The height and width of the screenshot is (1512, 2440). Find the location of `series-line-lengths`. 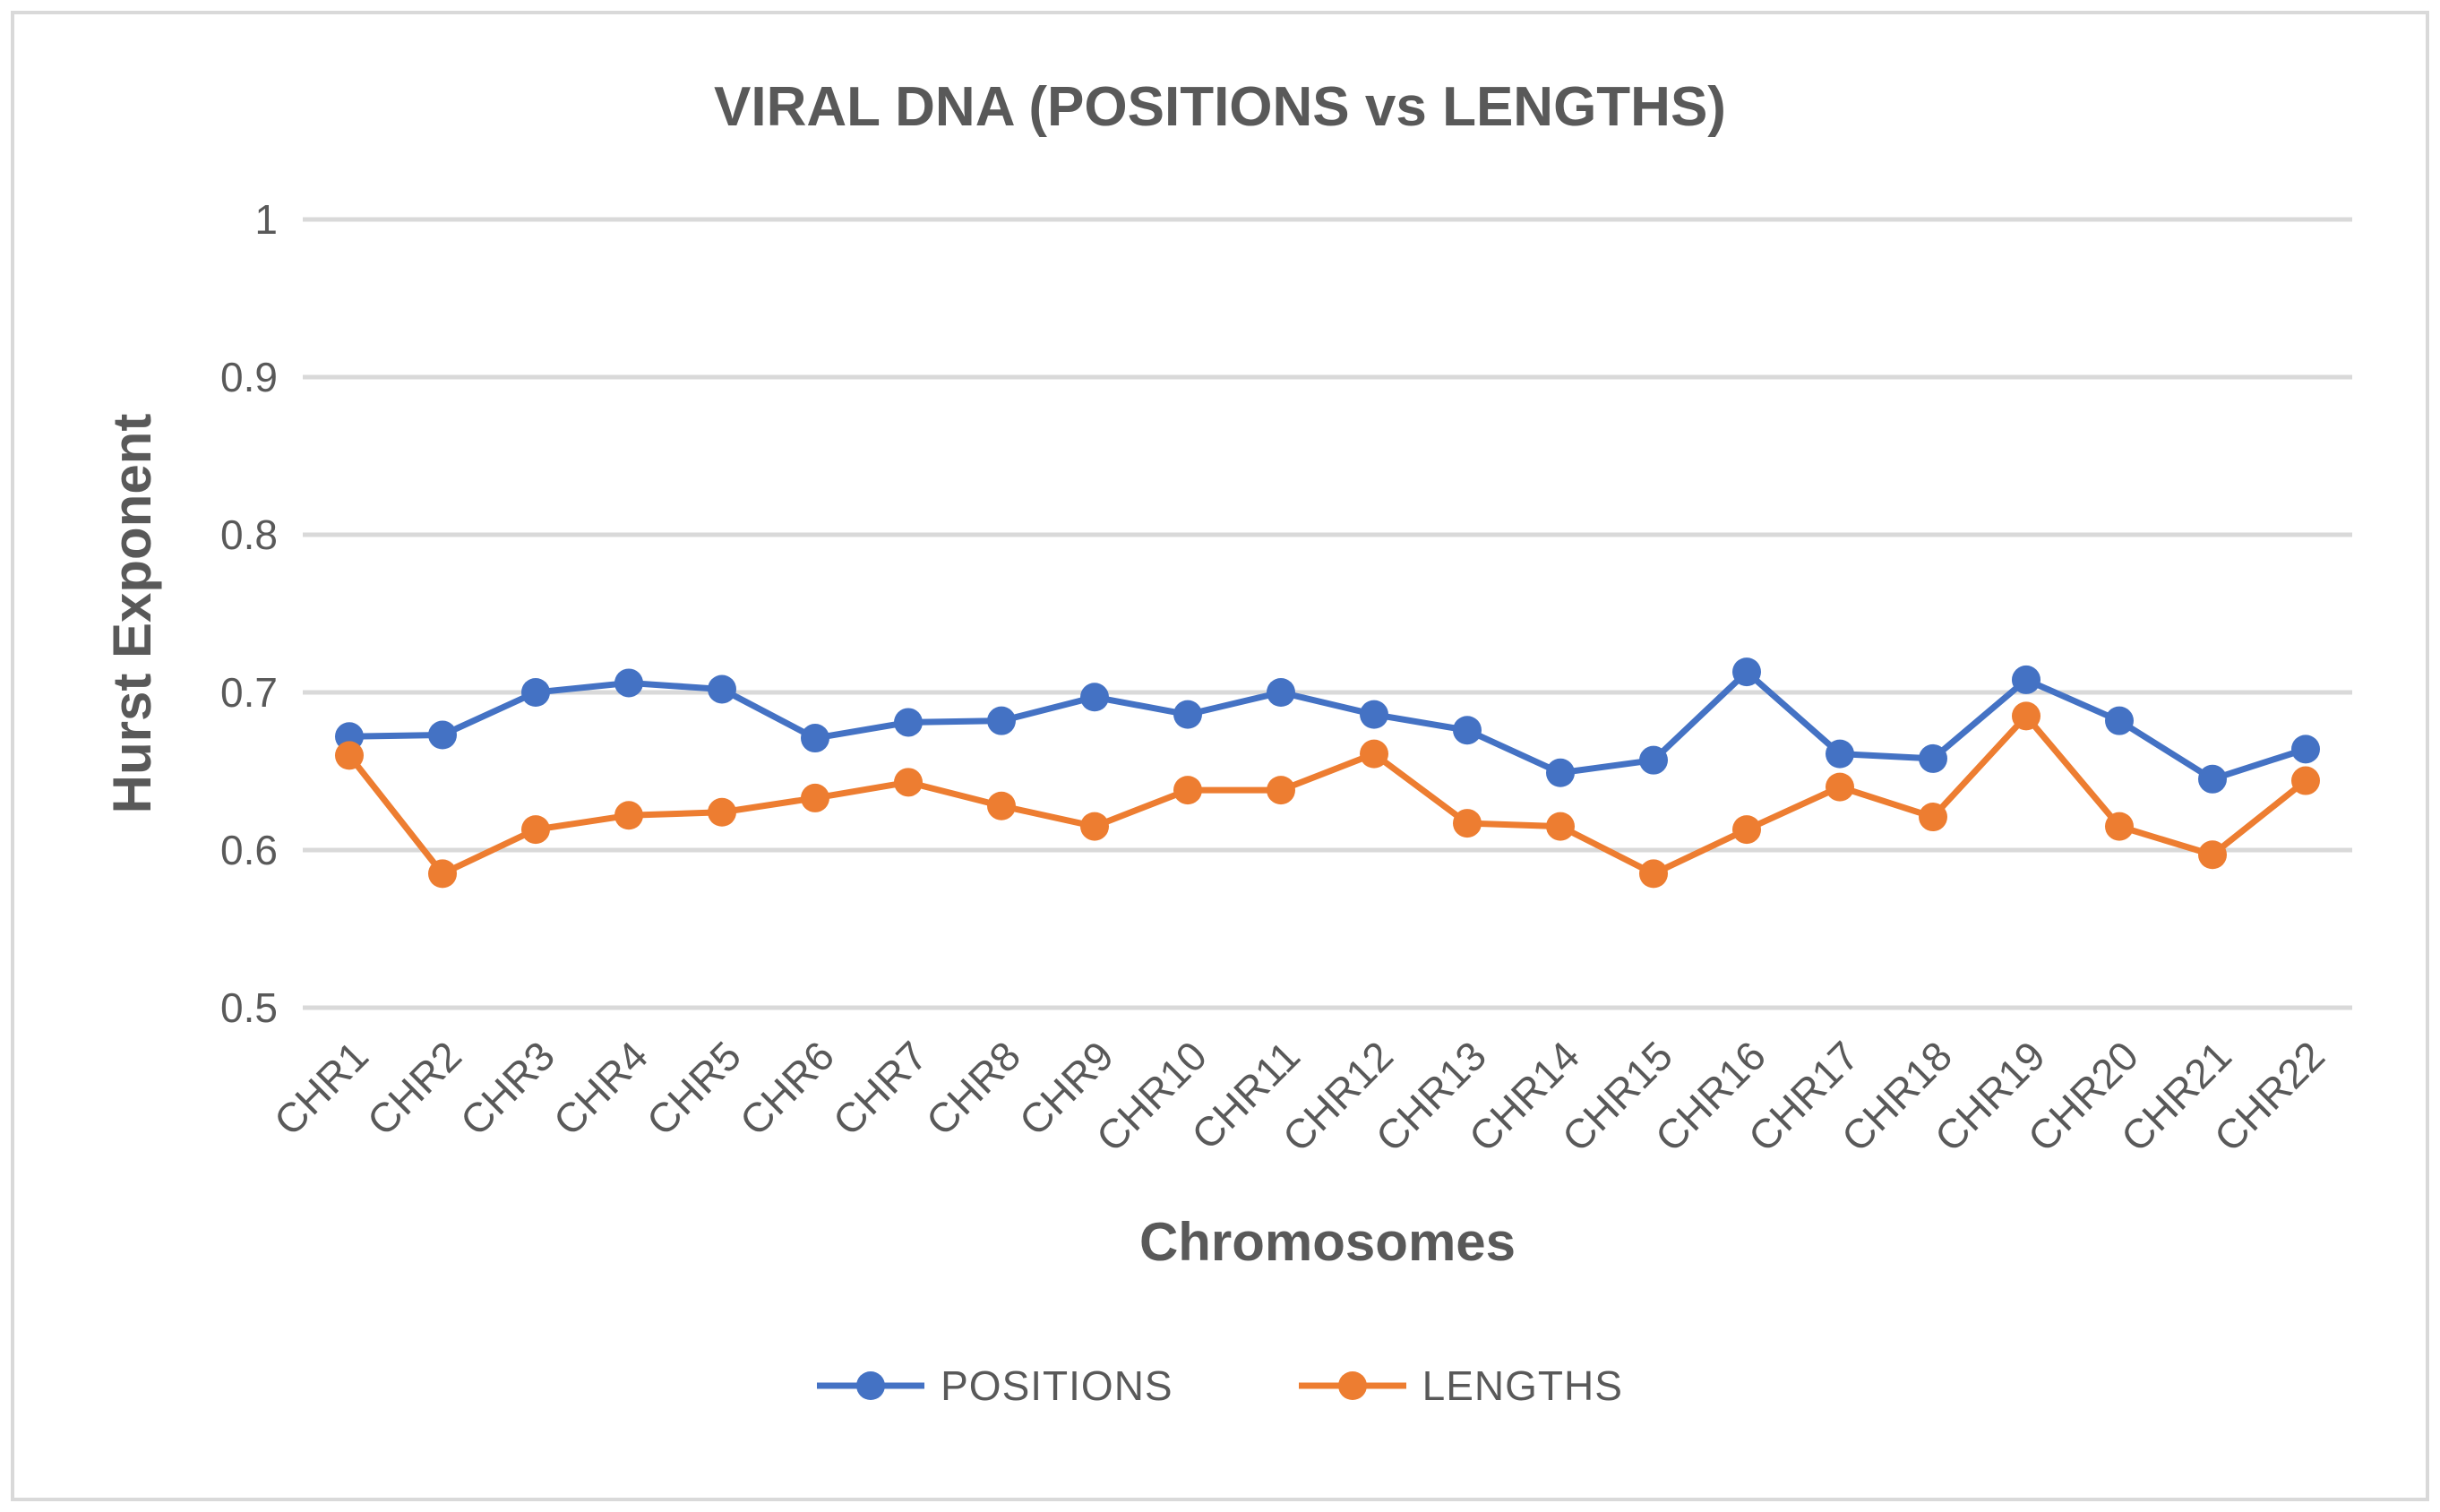

series-line-lengths is located at coordinates (1327, 795).